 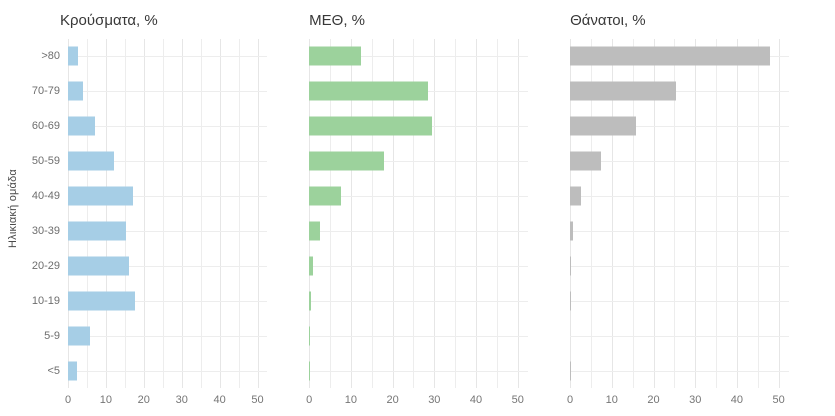 What do you see at coordinates (45, 265) in the screenshot?
I see `y-tick-label: 20-29` at bounding box center [45, 265].